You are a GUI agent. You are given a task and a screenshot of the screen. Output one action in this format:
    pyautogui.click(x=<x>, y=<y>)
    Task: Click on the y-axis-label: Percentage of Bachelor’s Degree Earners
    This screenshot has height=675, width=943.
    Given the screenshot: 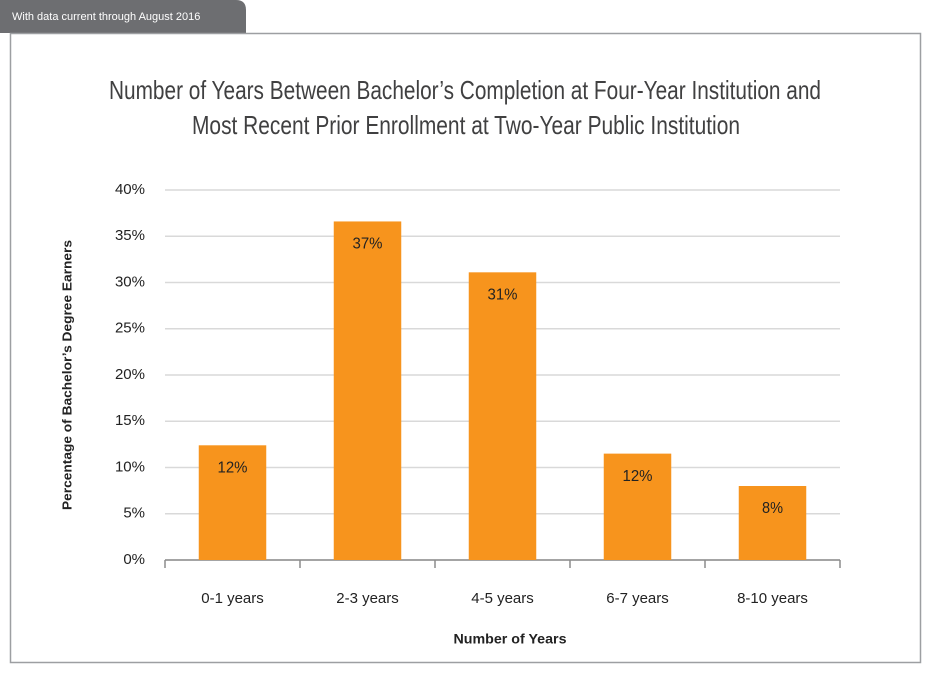 What is the action you would take?
    pyautogui.click(x=66, y=375)
    